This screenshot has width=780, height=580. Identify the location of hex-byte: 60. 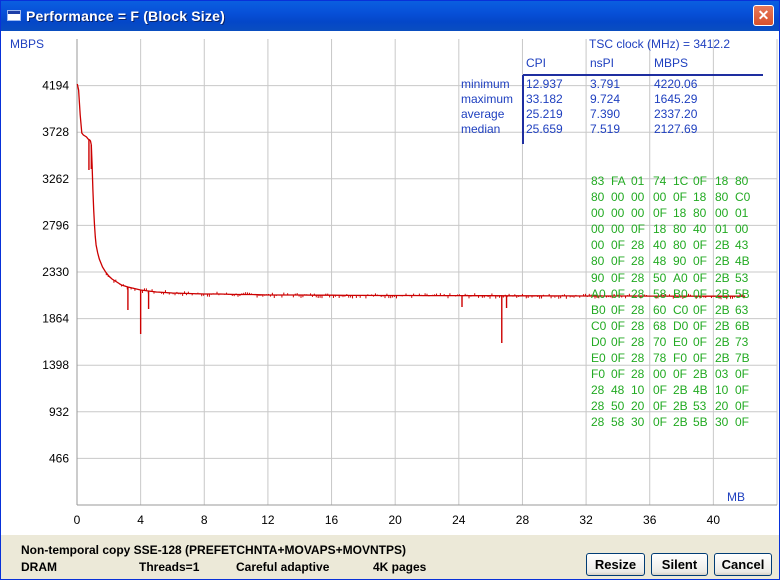
(660, 309).